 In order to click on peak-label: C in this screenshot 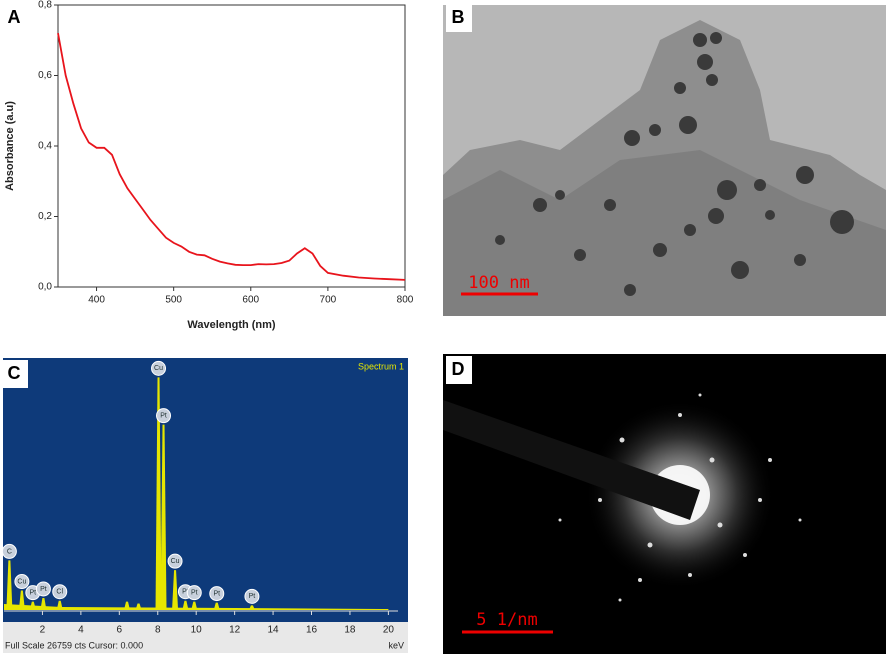, I will do `click(9, 551)`.